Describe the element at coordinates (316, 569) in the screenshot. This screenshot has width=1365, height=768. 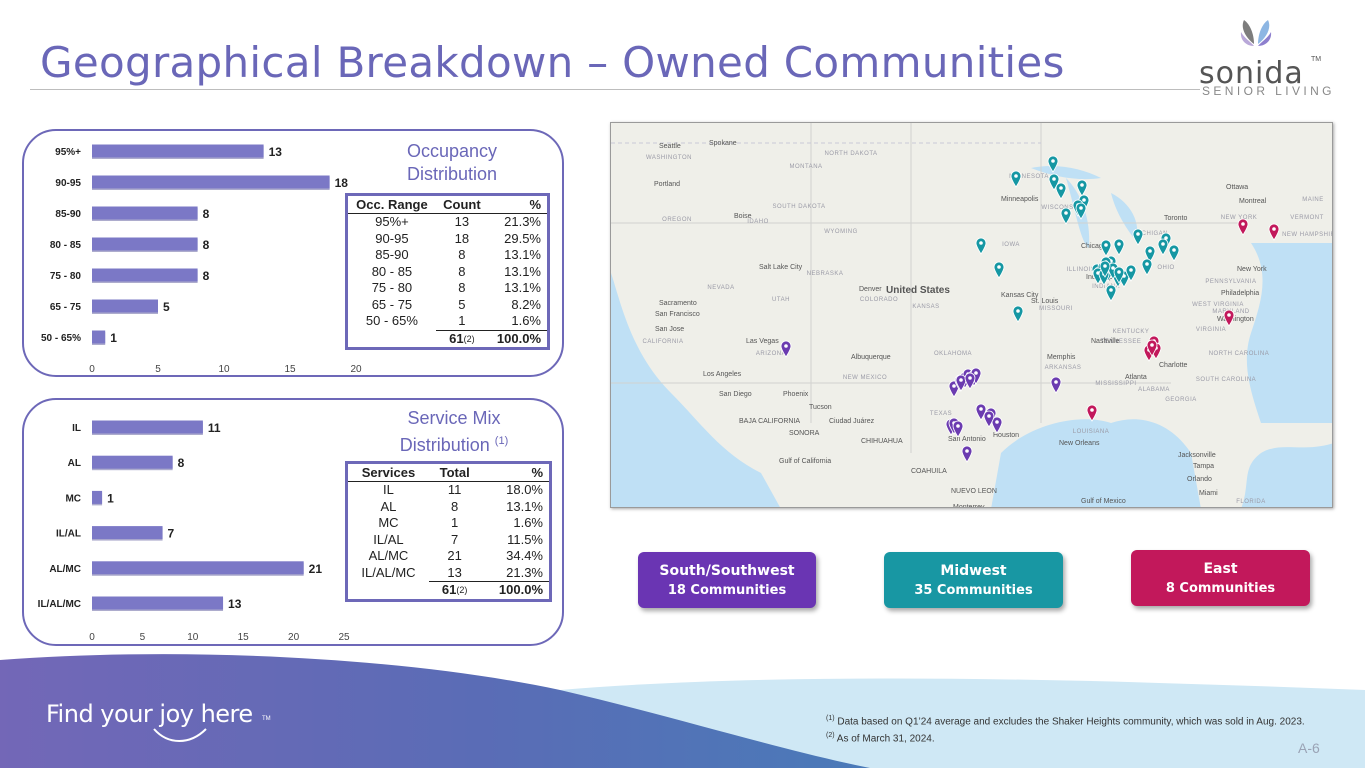
I see `bar-value-label: 21` at that location.